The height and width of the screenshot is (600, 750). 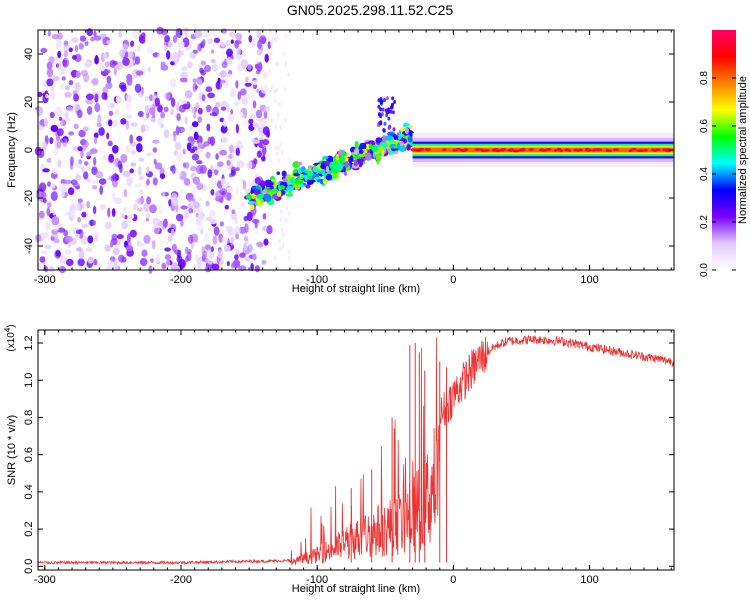 I want to click on y-tick-label: 40, so click(x=29, y=54).